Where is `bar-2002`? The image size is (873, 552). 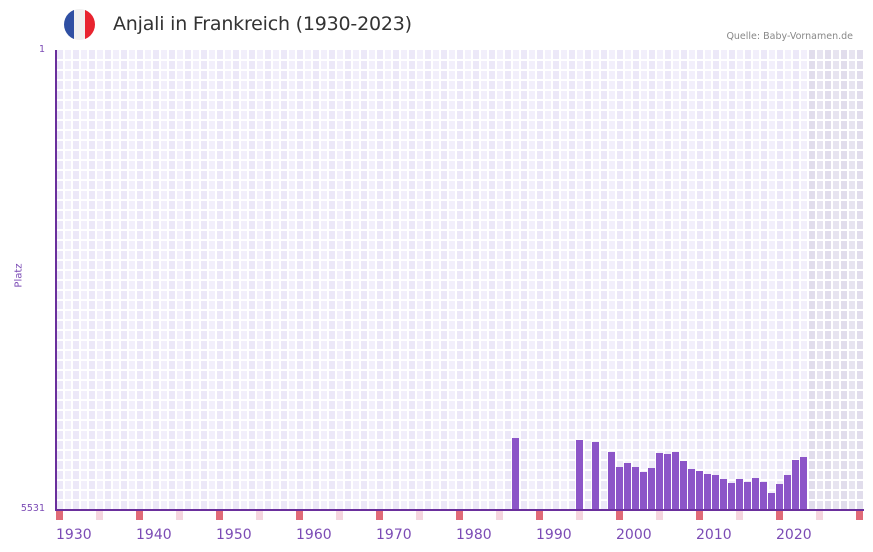 bar-2002 is located at coordinates (635, 488).